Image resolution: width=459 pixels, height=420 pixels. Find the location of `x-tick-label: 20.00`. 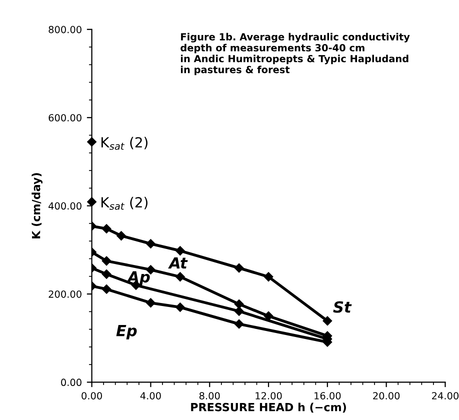

x-tick-label: 20.00 is located at coordinates (386, 396).